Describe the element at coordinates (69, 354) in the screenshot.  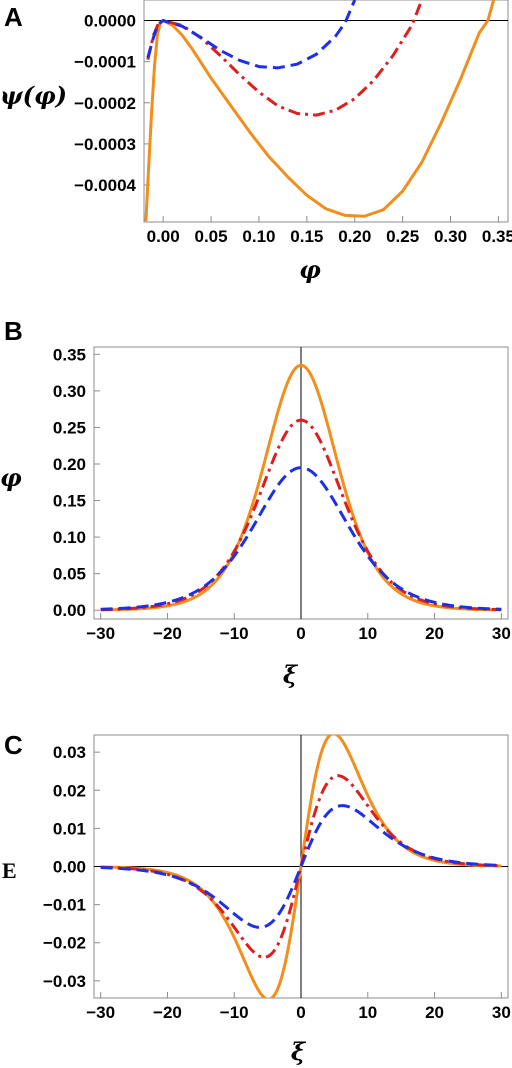
I see `panel-b-y-tick-label: 0.35` at that location.